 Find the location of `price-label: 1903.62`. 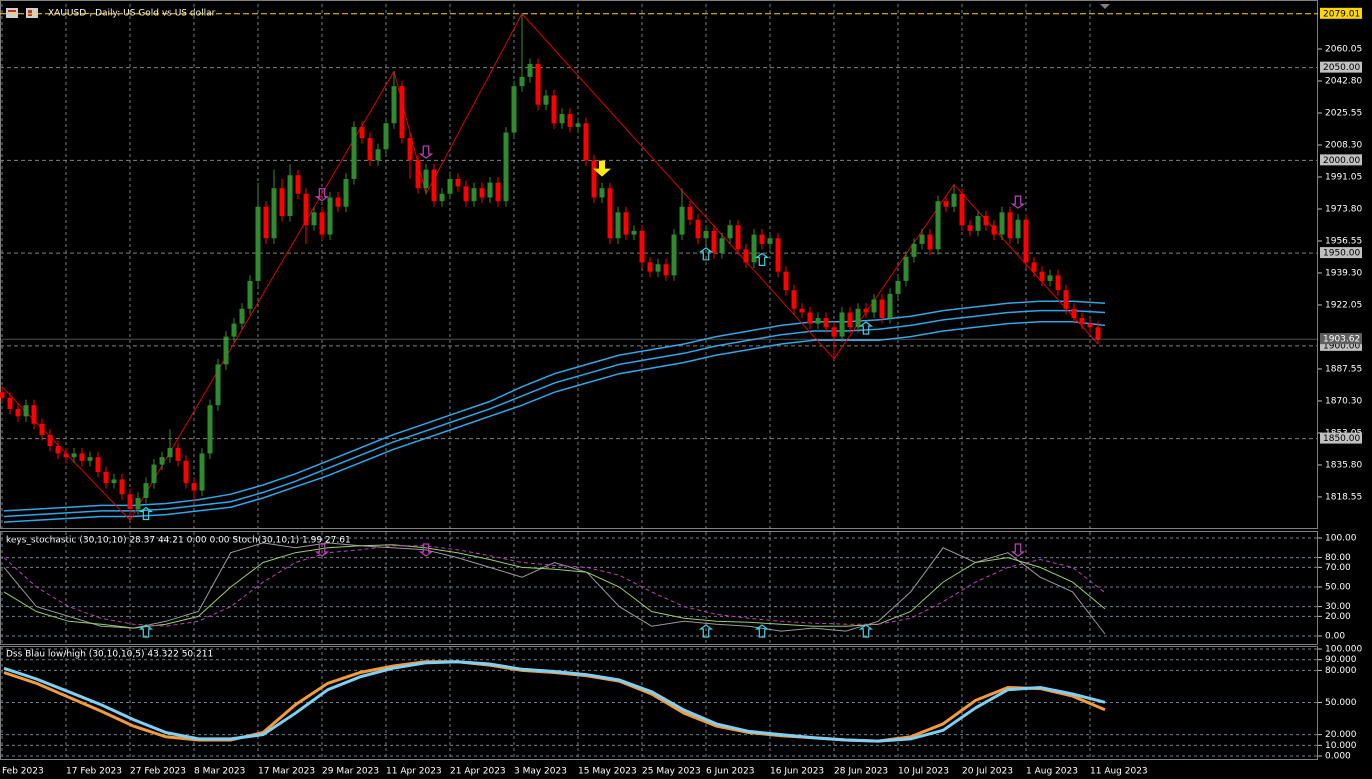

price-label: 1903.62 is located at coordinates (1341, 340).